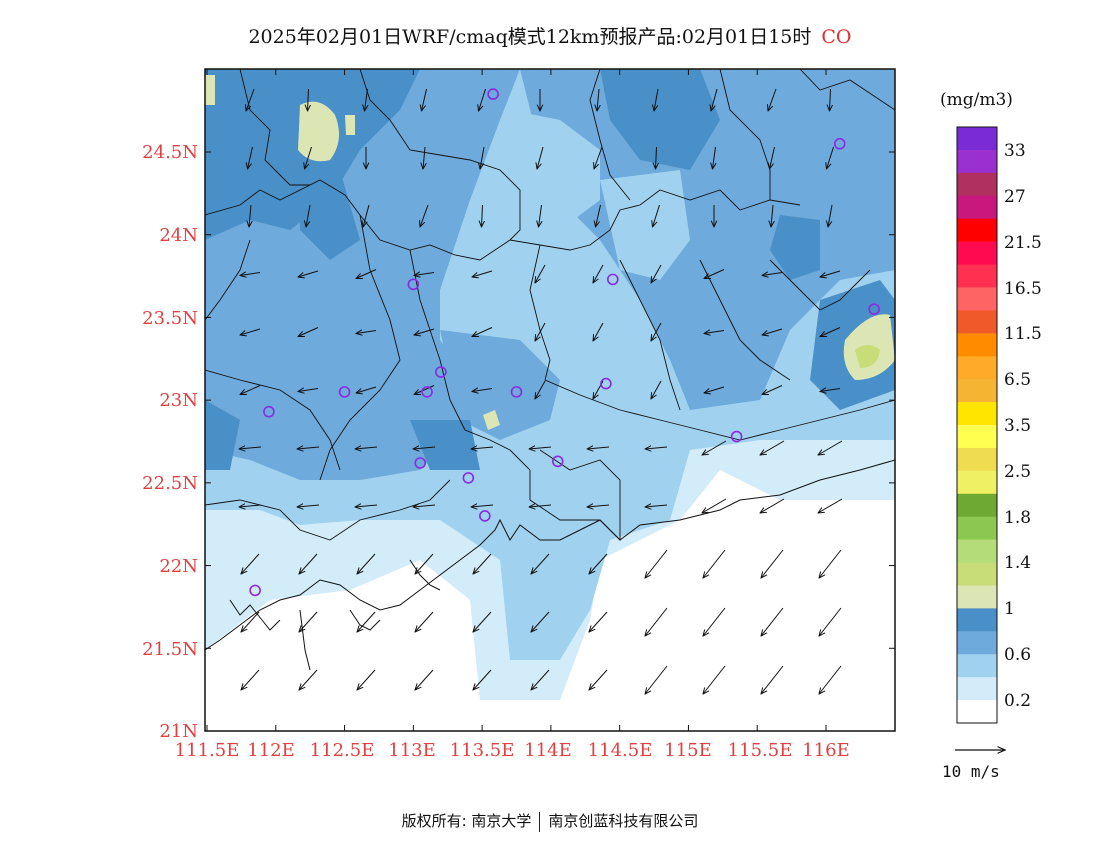 This screenshot has height=850, width=1100. I want to click on colorbar-label: 1, so click(1009, 609).